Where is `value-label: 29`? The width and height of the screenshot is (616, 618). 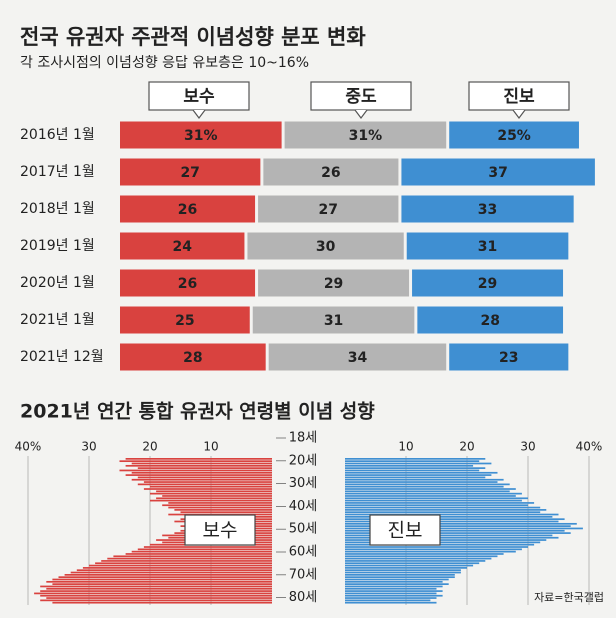 value-label: 29 is located at coordinates (333, 284).